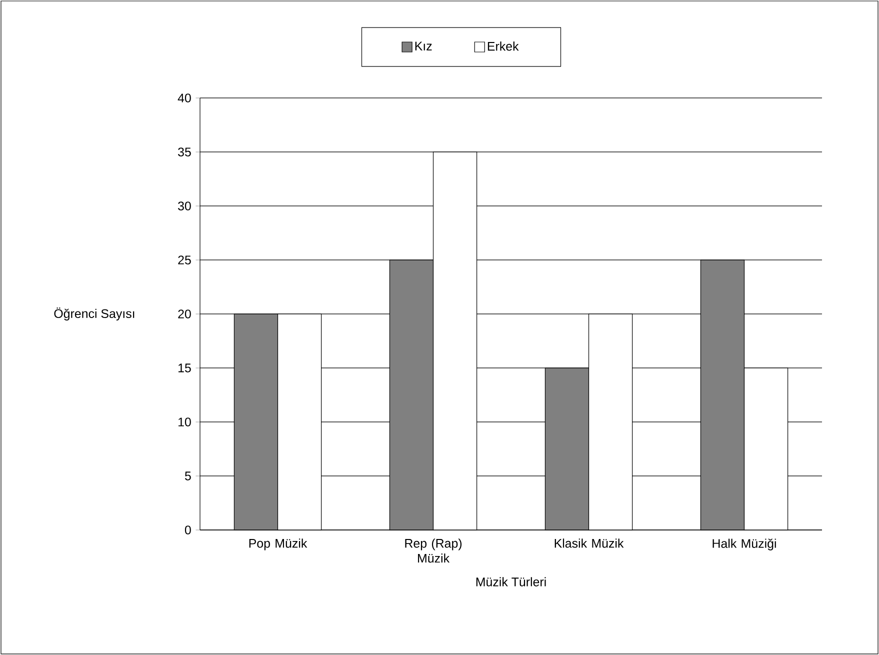 This screenshot has height=655, width=879. I want to click on x-tick-label: Halk Müziği, so click(744, 544).